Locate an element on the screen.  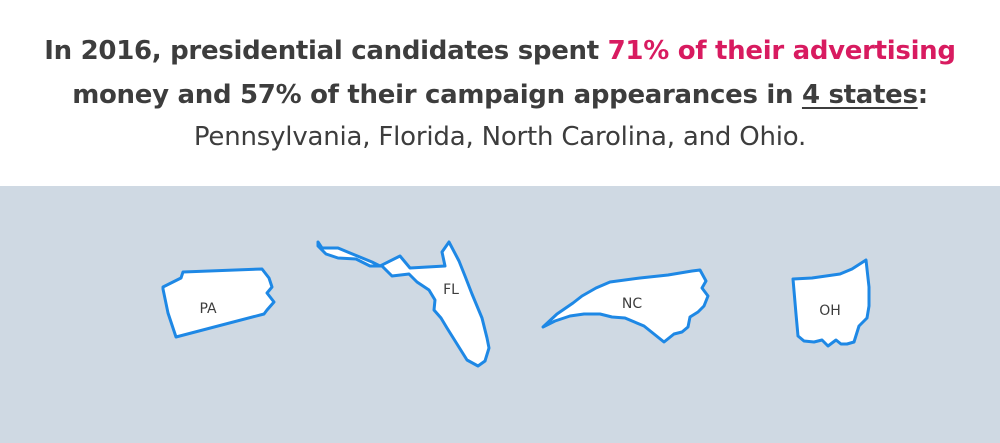
north-carolina-shape is located at coordinates (625, 306).